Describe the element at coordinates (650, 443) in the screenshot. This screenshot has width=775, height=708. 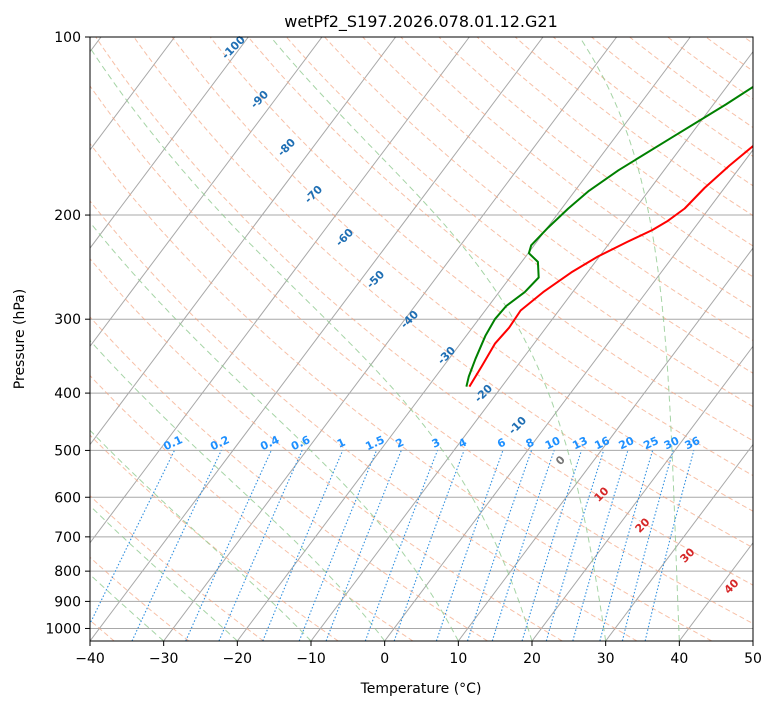
I see `mixing-ratio-label: 25` at that location.